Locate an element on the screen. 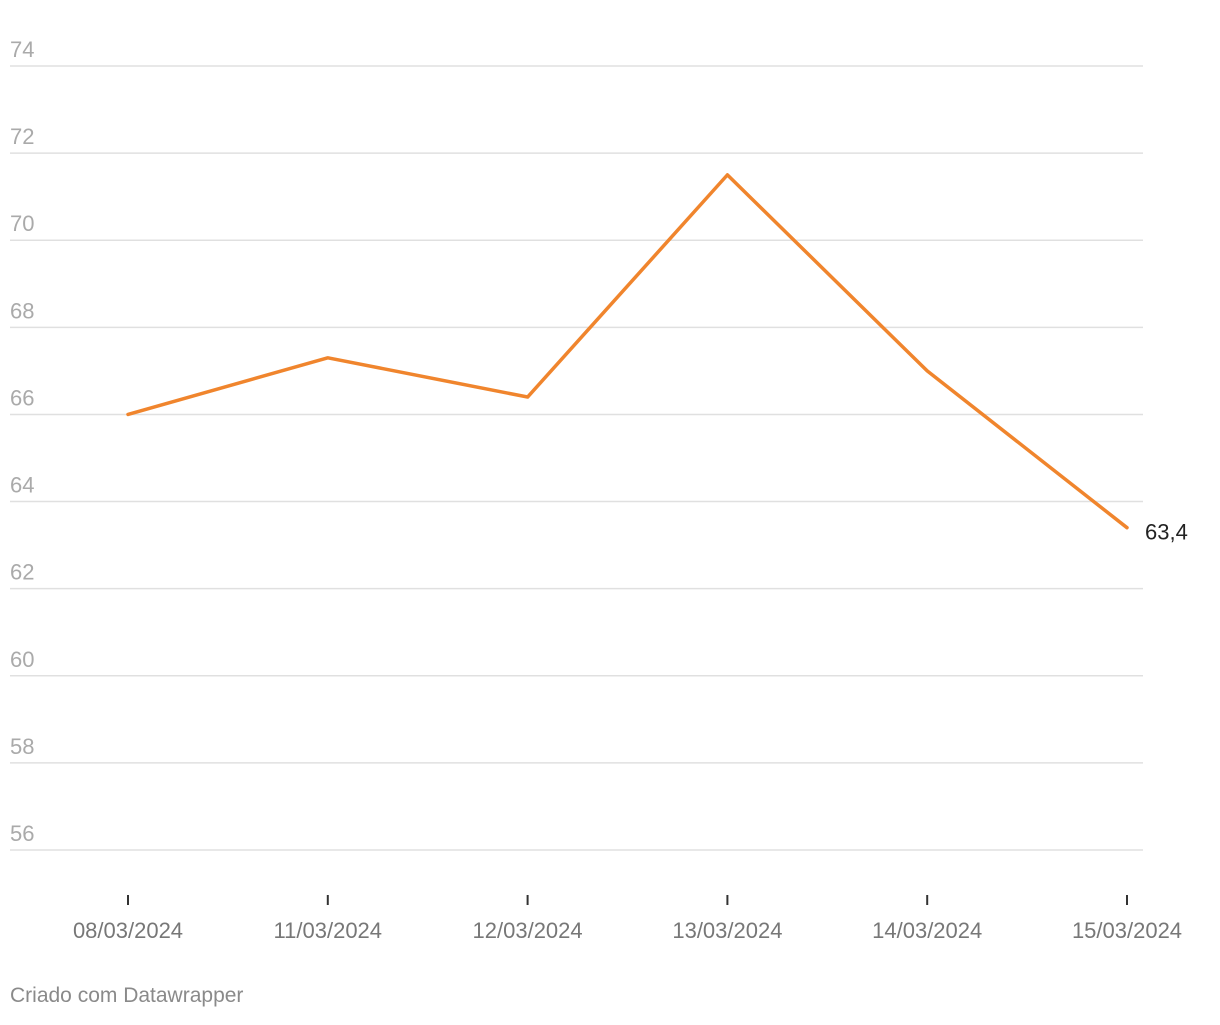 The height and width of the screenshot is (1025, 1220). y-tick-label: 66 is located at coordinates (22, 397).